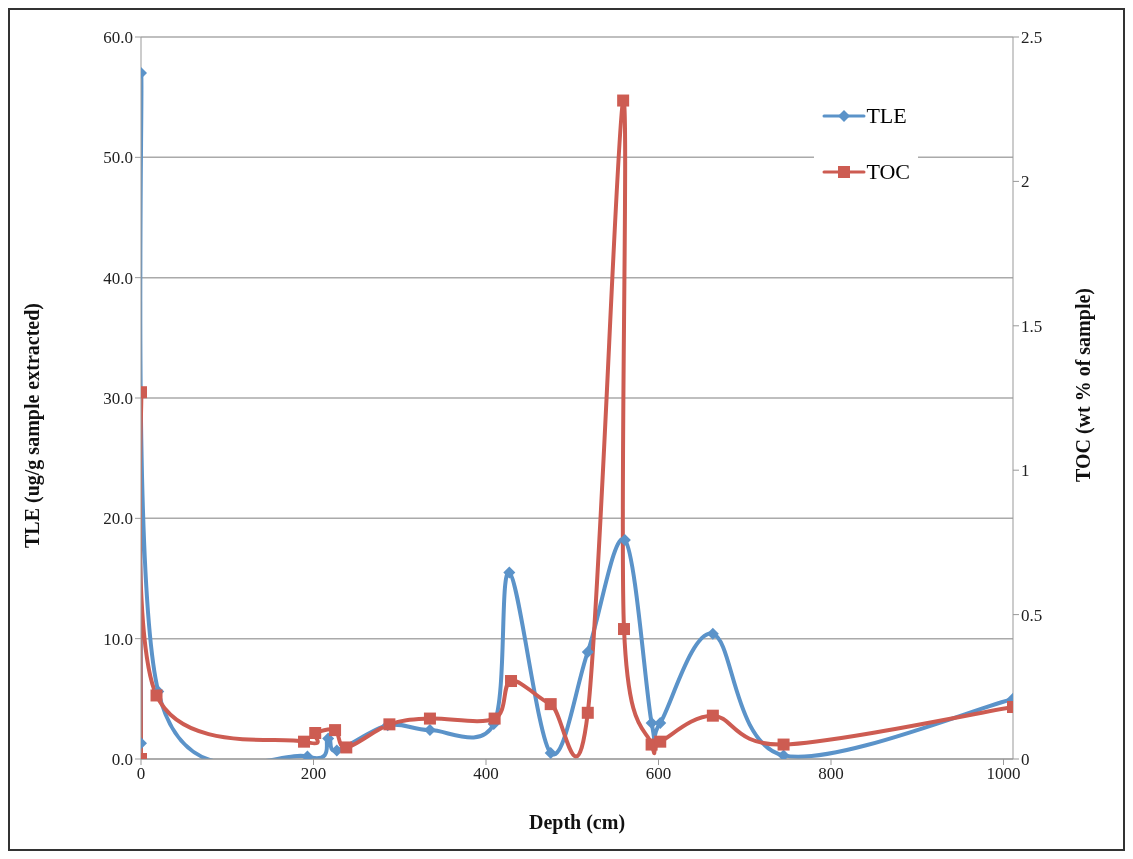 Image resolution: width=1133 pixels, height=859 pixels. What do you see at coordinates (658, 774) in the screenshot?
I see `x-tick-label: 600` at bounding box center [658, 774].